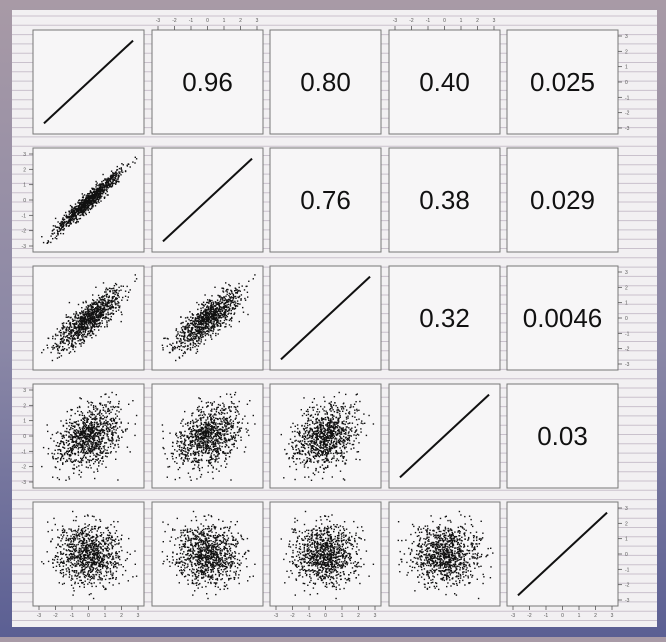 The width and height of the screenshot is (666, 642). I want to click on panel-frame, so click(444, 82).